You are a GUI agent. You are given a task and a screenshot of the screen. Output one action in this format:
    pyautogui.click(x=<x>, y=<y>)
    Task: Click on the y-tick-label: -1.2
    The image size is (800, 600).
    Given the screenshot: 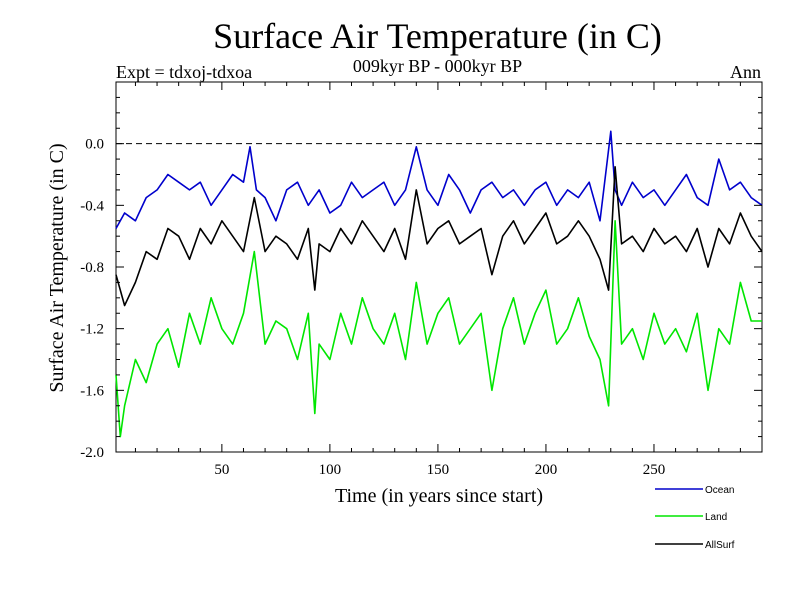 What is the action you would take?
    pyautogui.click(x=92, y=330)
    